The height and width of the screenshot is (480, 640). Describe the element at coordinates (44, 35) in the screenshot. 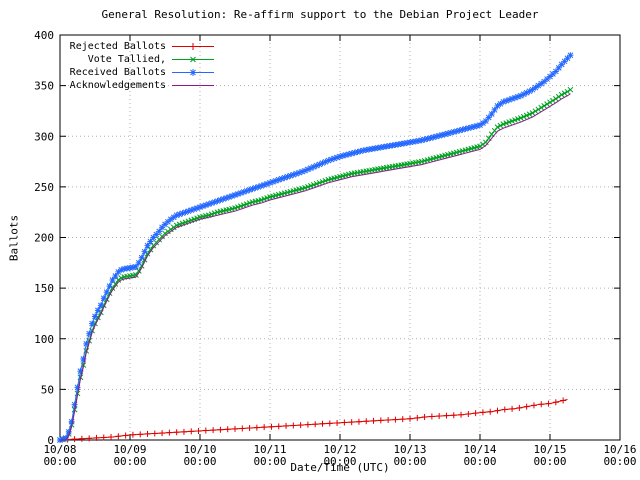

I see `svg-text: 400` at that location.